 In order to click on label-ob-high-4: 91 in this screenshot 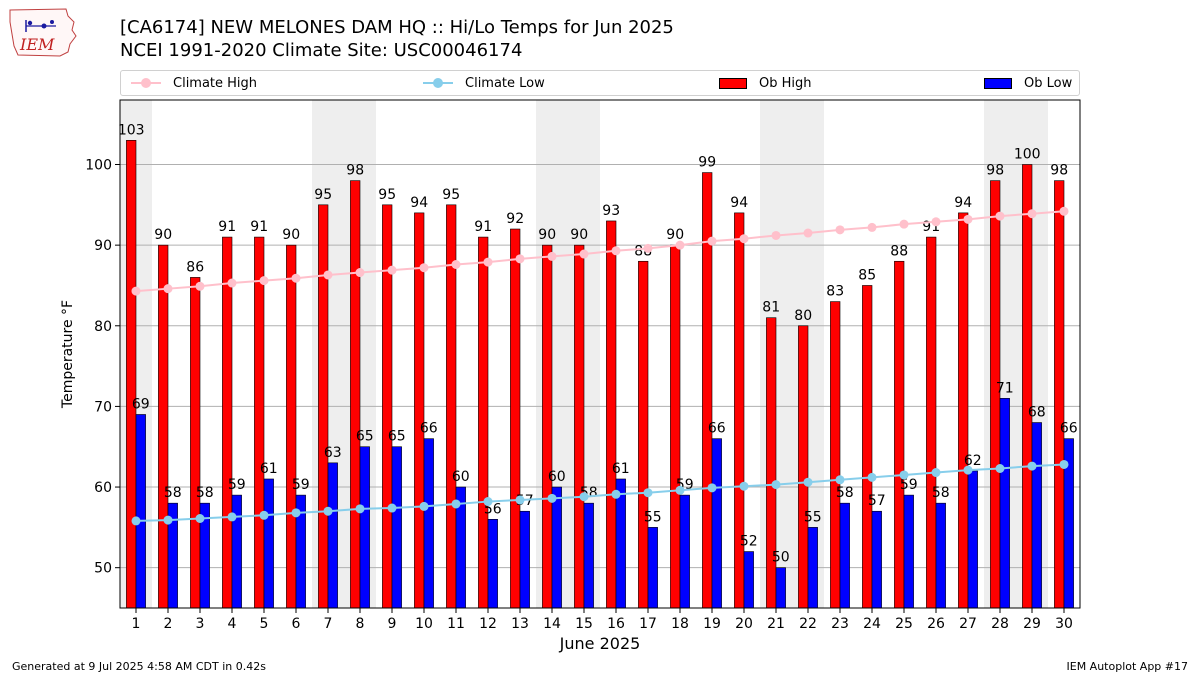, I will do `click(227, 227)`.